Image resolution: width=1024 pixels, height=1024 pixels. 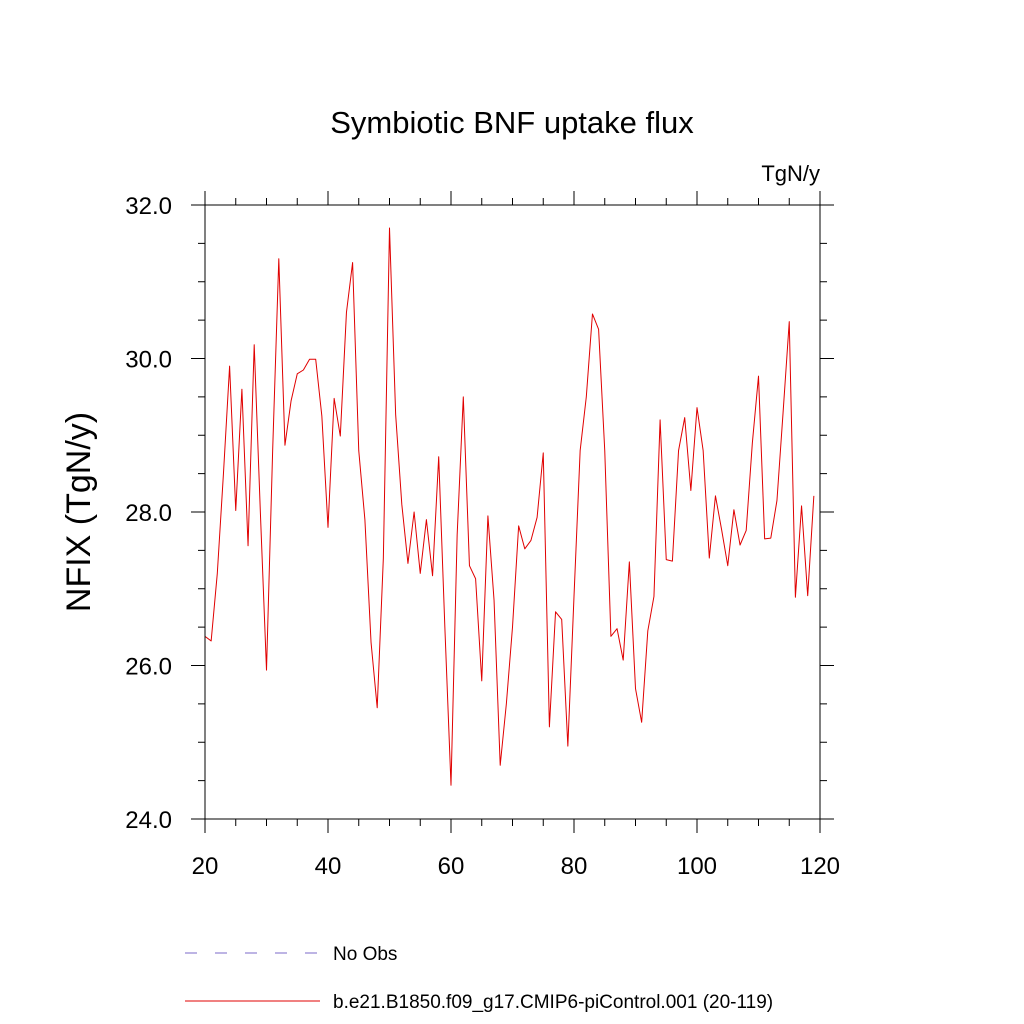 I want to click on x-tick-label: 80, so click(x=574, y=866).